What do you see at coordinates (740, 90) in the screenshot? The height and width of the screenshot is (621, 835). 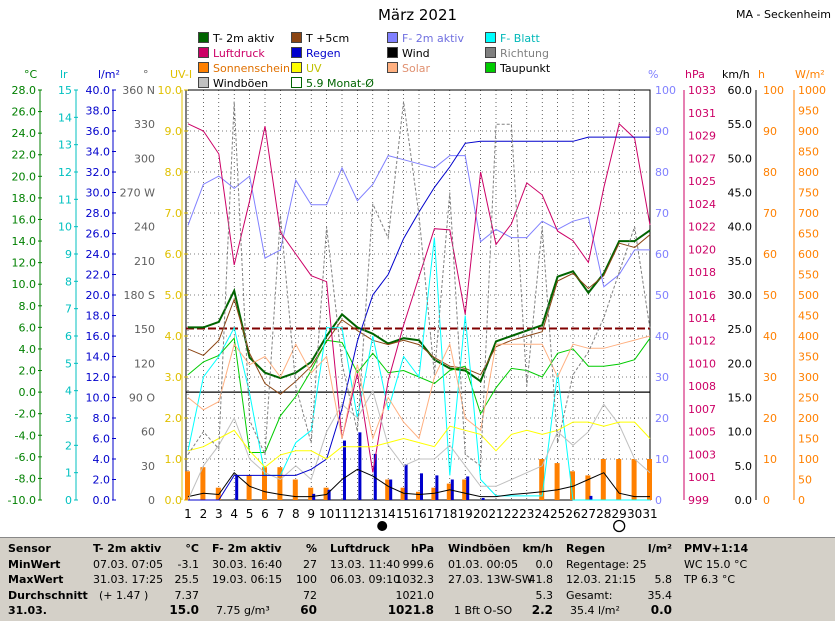 I see `wind-tick-label: 60.0` at bounding box center [740, 90].